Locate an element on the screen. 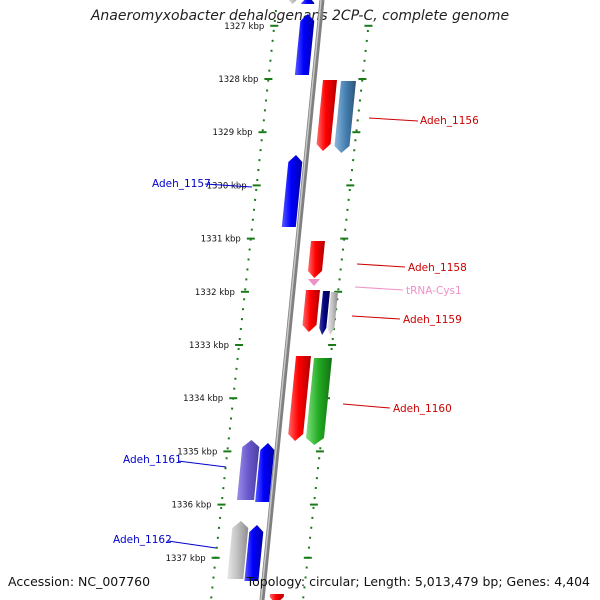 Image resolution: width=600 pixels, height=600 pixels. gene-arrow-adeh-1161-violet is located at coordinates (248, 470).